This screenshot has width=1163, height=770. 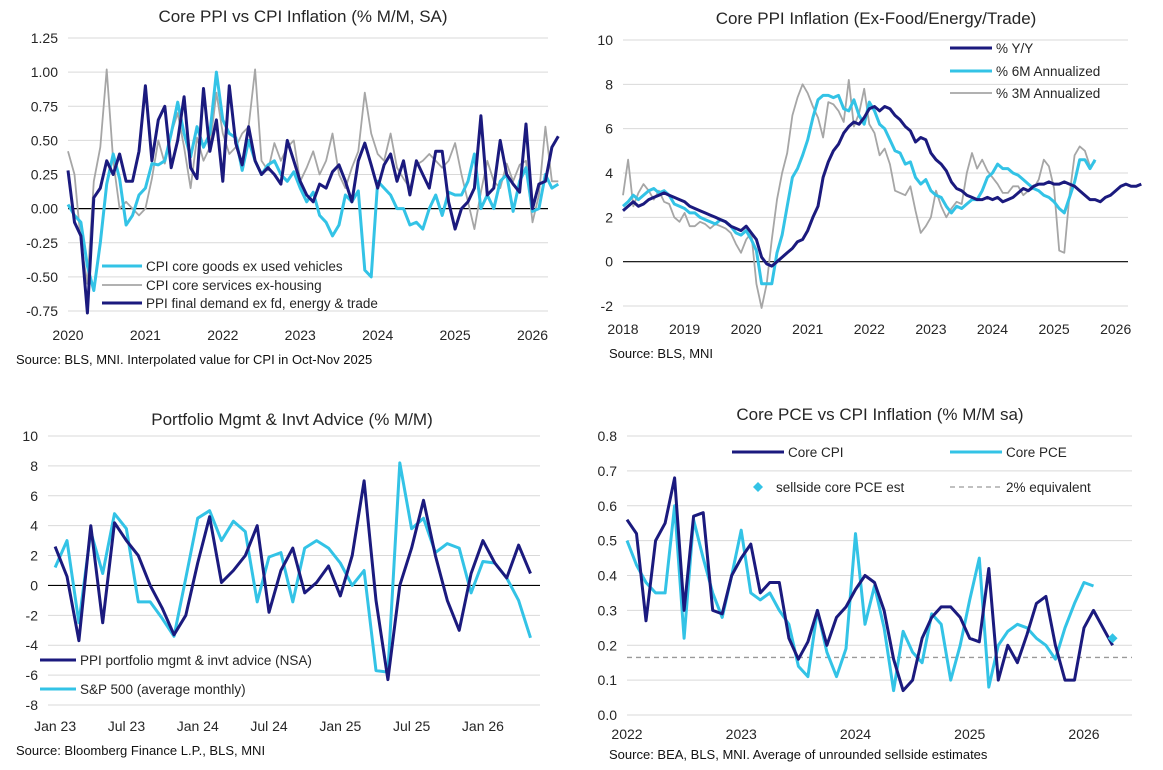 What do you see at coordinates (196, 660) in the screenshot?
I see `legend-label: PPI portfolio mgmt & invt advice (NSA)` at bounding box center [196, 660].